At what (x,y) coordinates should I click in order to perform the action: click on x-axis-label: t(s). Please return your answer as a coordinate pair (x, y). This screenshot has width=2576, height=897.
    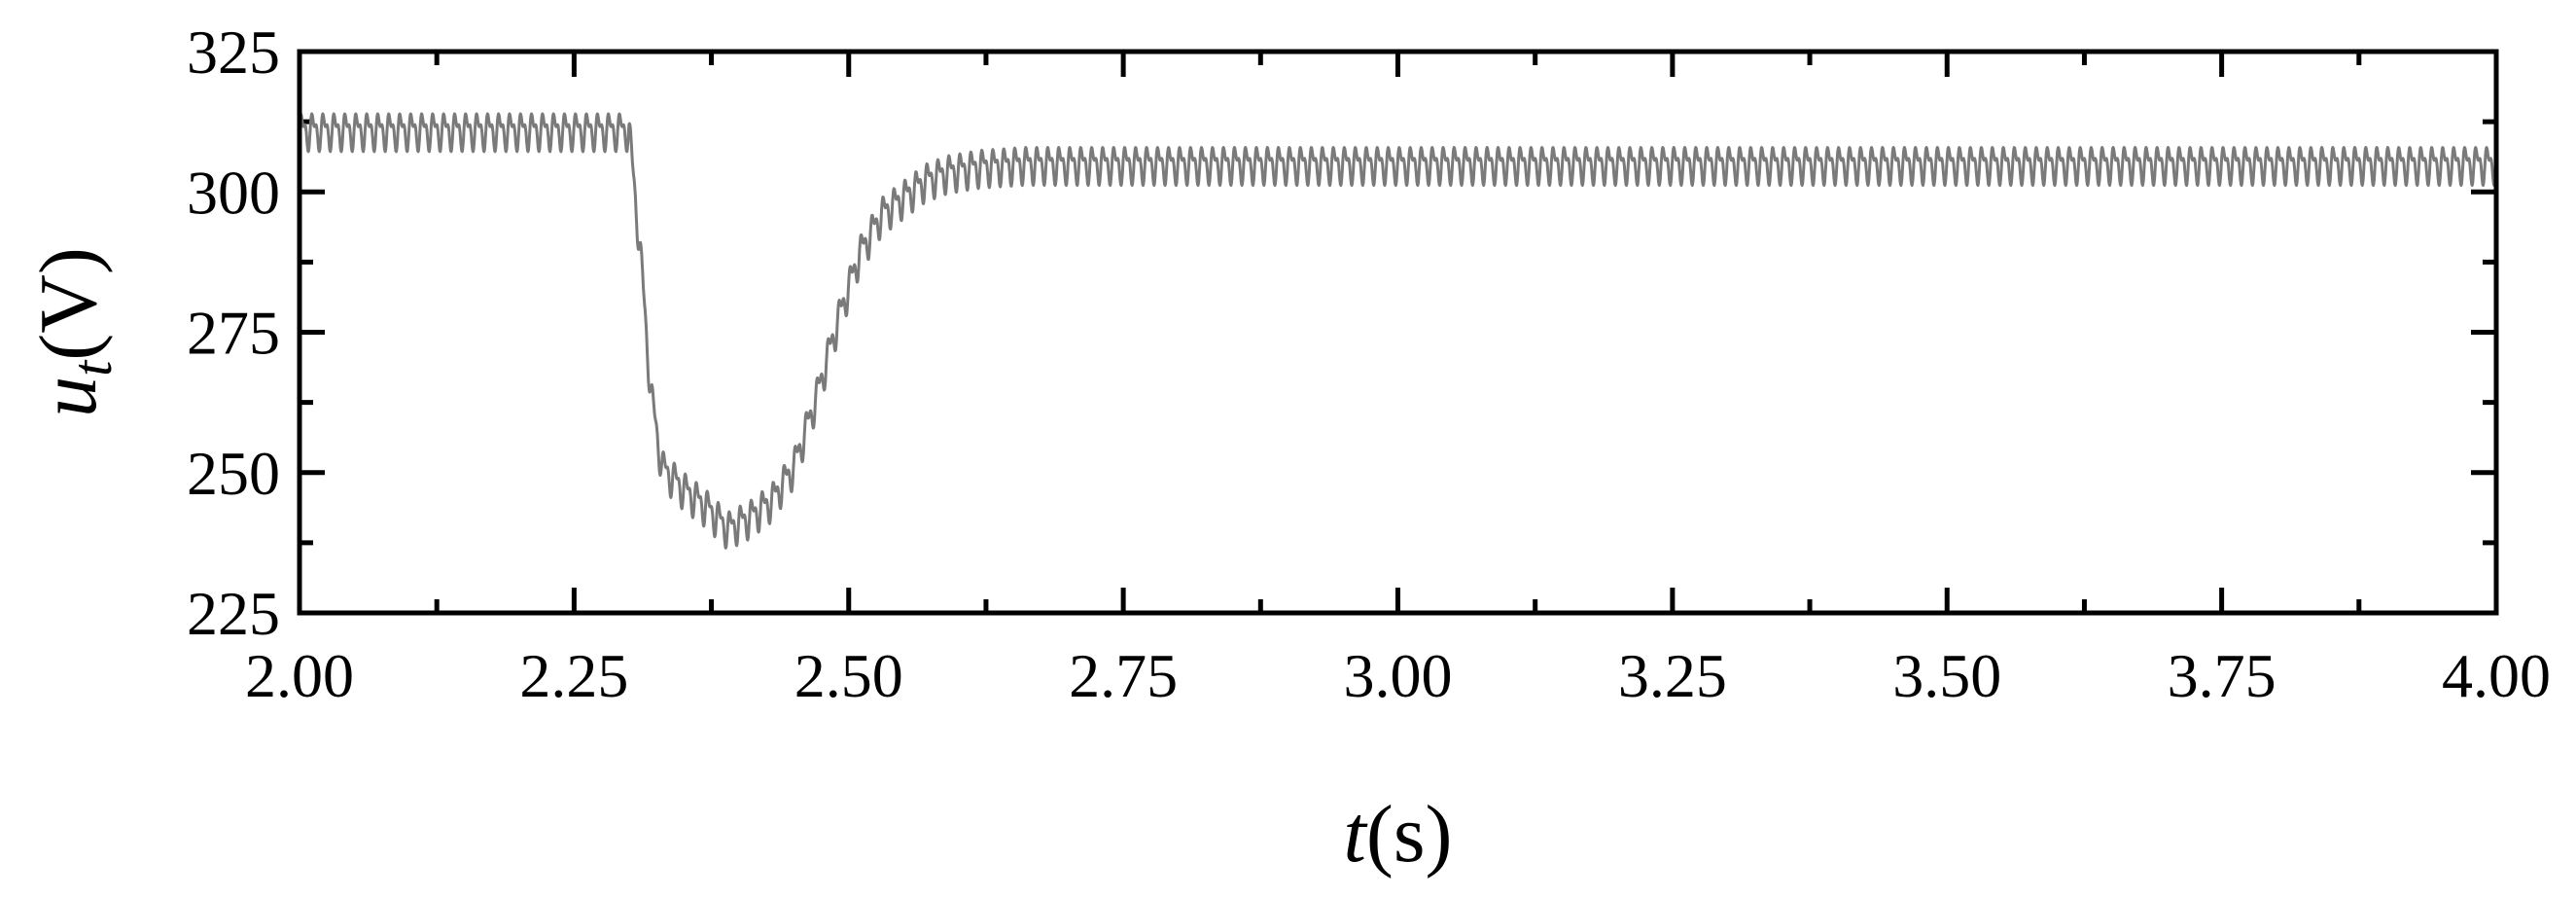
    Looking at the image, I should click on (1399, 834).